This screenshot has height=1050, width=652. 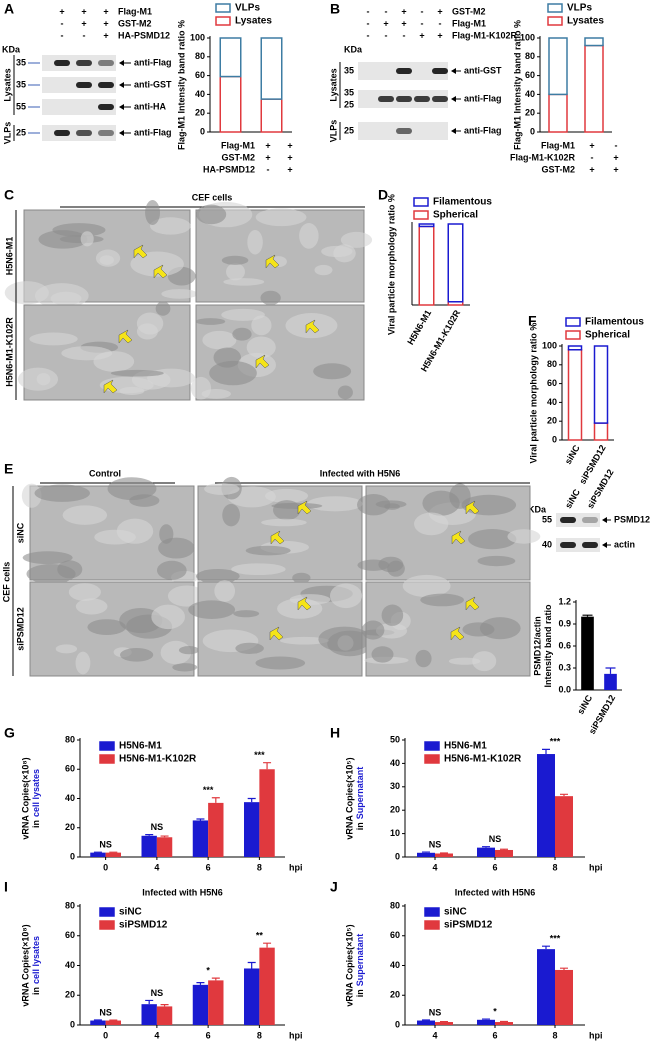 I want to click on kda-label: KDa, so click(x=353, y=49).